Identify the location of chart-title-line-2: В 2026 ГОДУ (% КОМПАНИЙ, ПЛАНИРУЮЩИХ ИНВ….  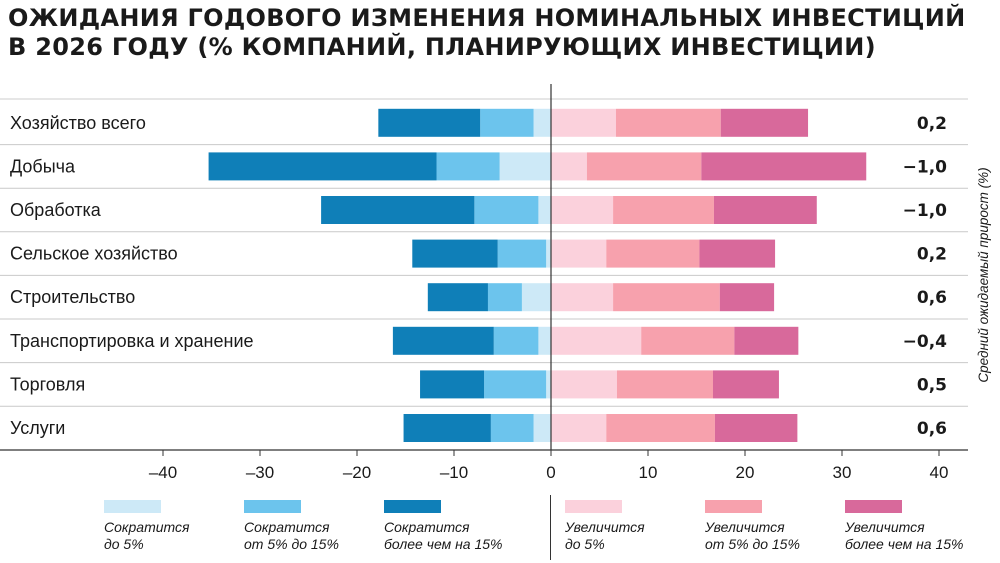
(442, 47).